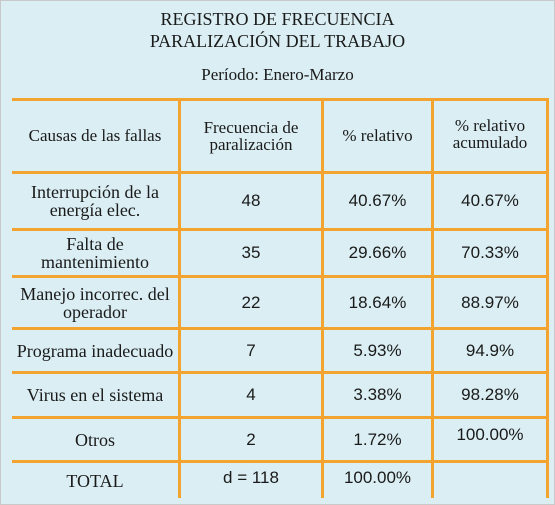 The height and width of the screenshot is (505, 555). I want to click on frequency-cell: 22, so click(251, 302).